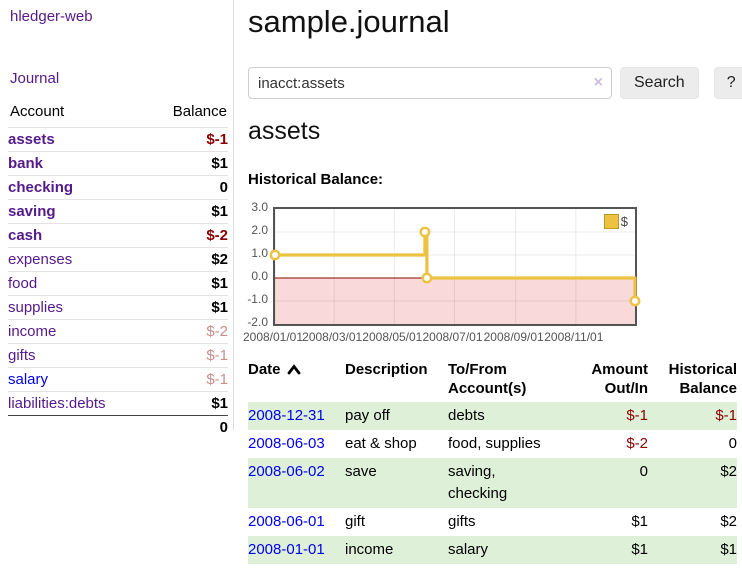 This screenshot has height=582, width=742. What do you see at coordinates (22, 355) in the screenshot?
I see `sidebar-account-link: gifts` at bounding box center [22, 355].